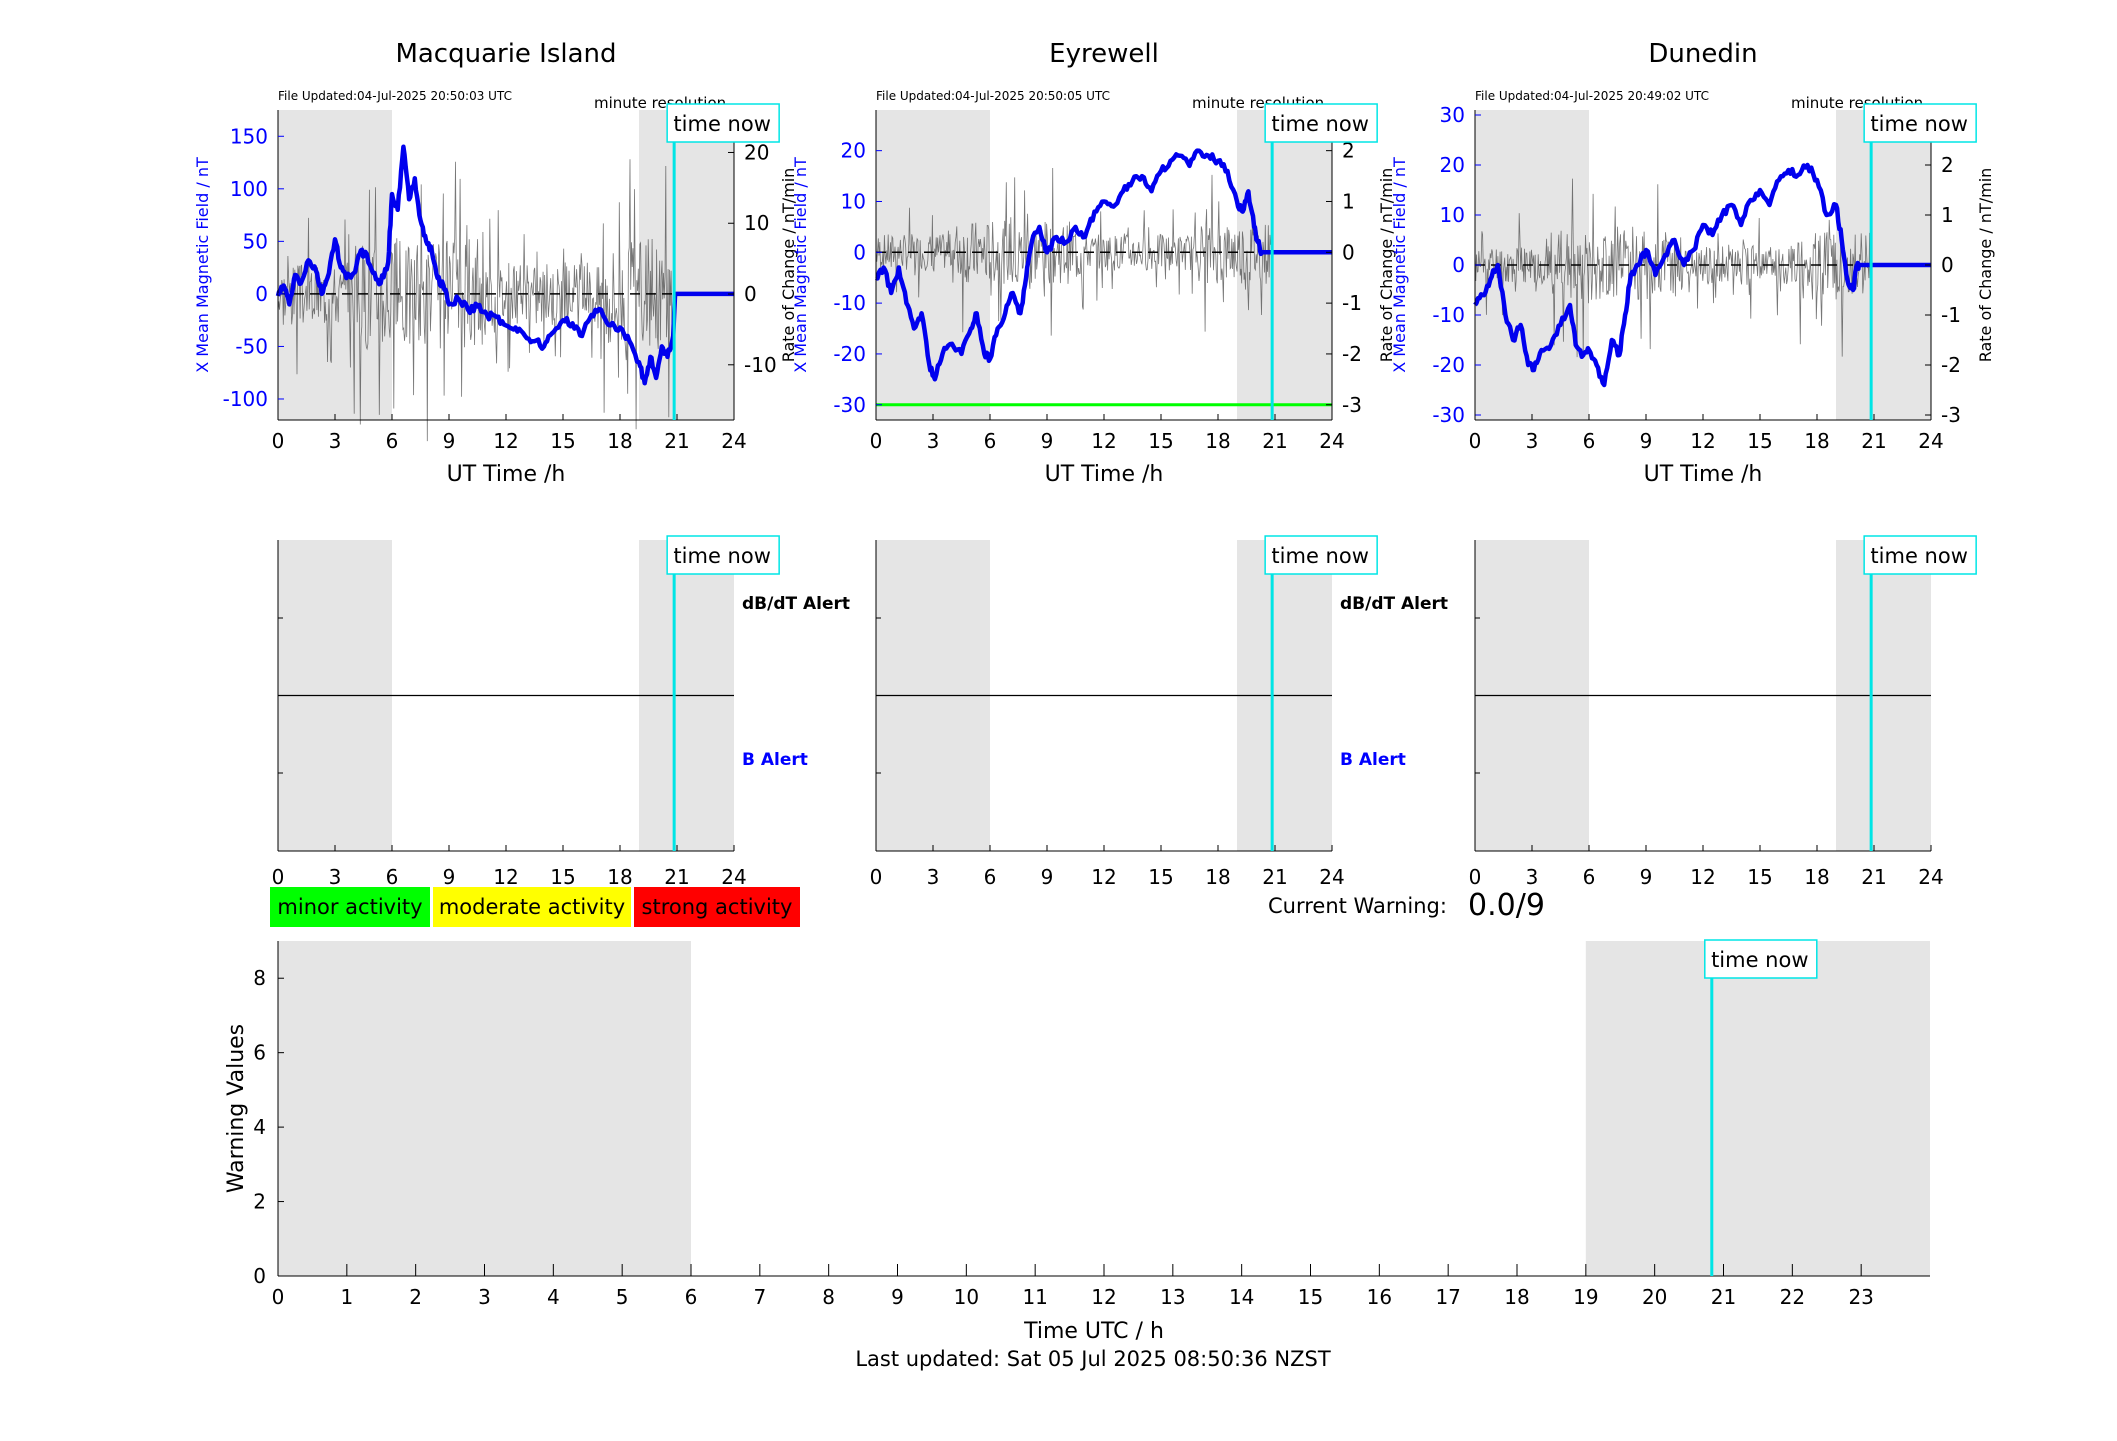 The image size is (2117, 1441). What do you see at coordinates (966, 1297) in the screenshot?
I see `warning-x-tick-label: 10` at bounding box center [966, 1297].